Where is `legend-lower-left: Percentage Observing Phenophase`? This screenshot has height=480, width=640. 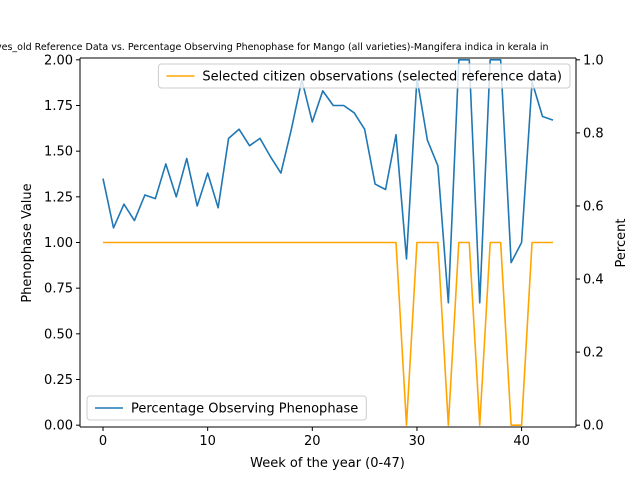
legend-lower-left: Percentage Observing Phenophase is located at coordinates (226, 408).